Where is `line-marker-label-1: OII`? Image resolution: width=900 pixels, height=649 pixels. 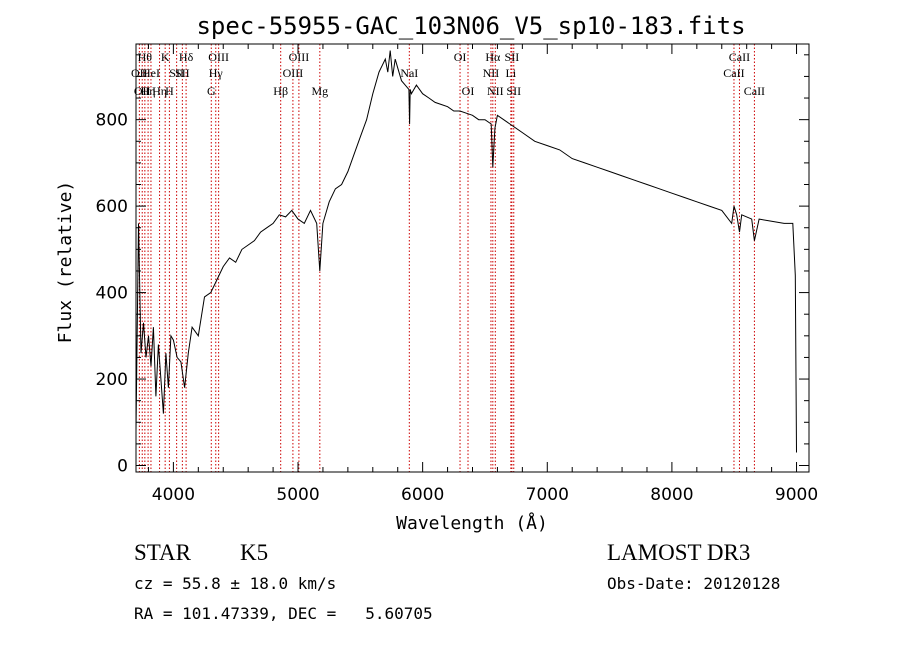 line-marker-label-1: OII is located at coordinates (142, 91).